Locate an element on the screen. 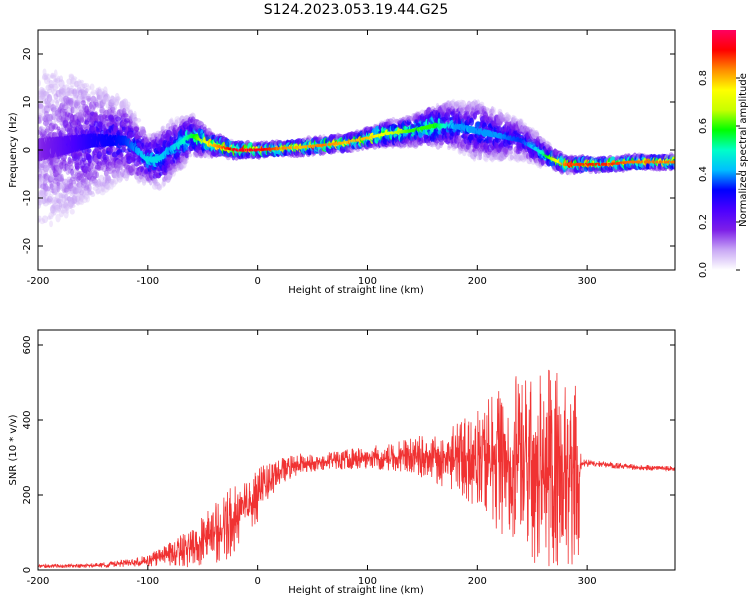 The image size is (750, 600). colorbar-label: Normalized spectral amplitude is located at coordinates (743, 150).